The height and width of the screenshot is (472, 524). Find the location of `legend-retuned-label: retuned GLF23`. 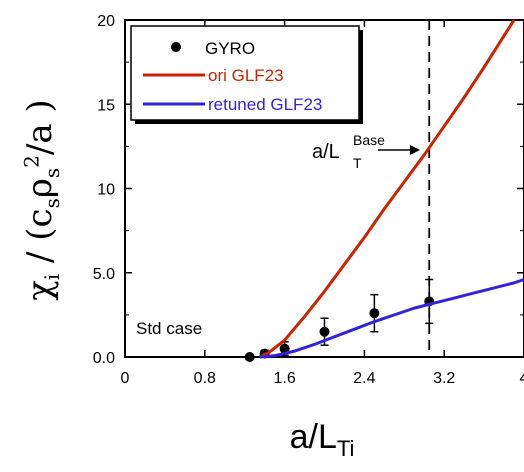

legend-retuned-label: retuned GLF23 is located at coordinates (265, 104).